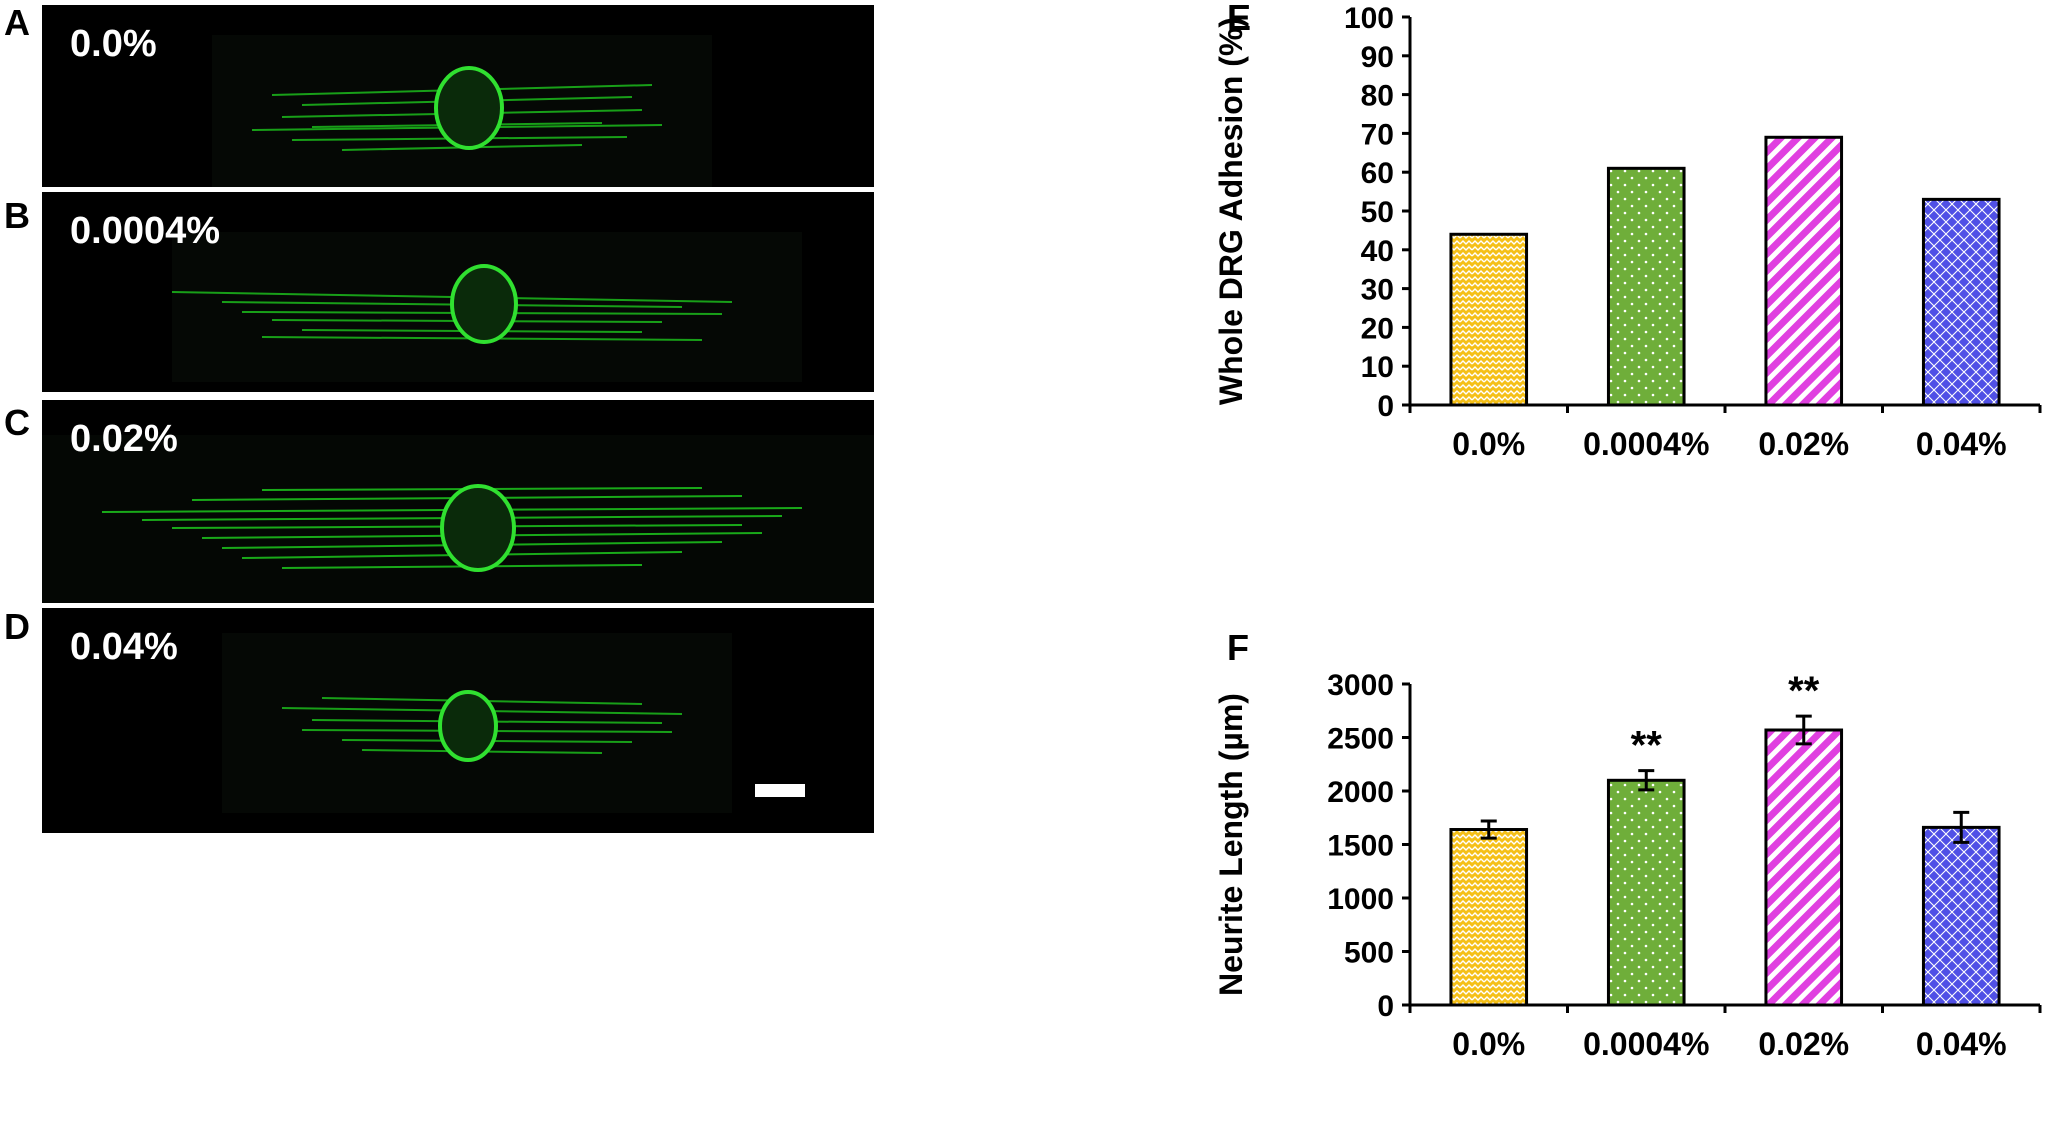  I want to click on micrograph-d: 0.04%, so click(458, 720).